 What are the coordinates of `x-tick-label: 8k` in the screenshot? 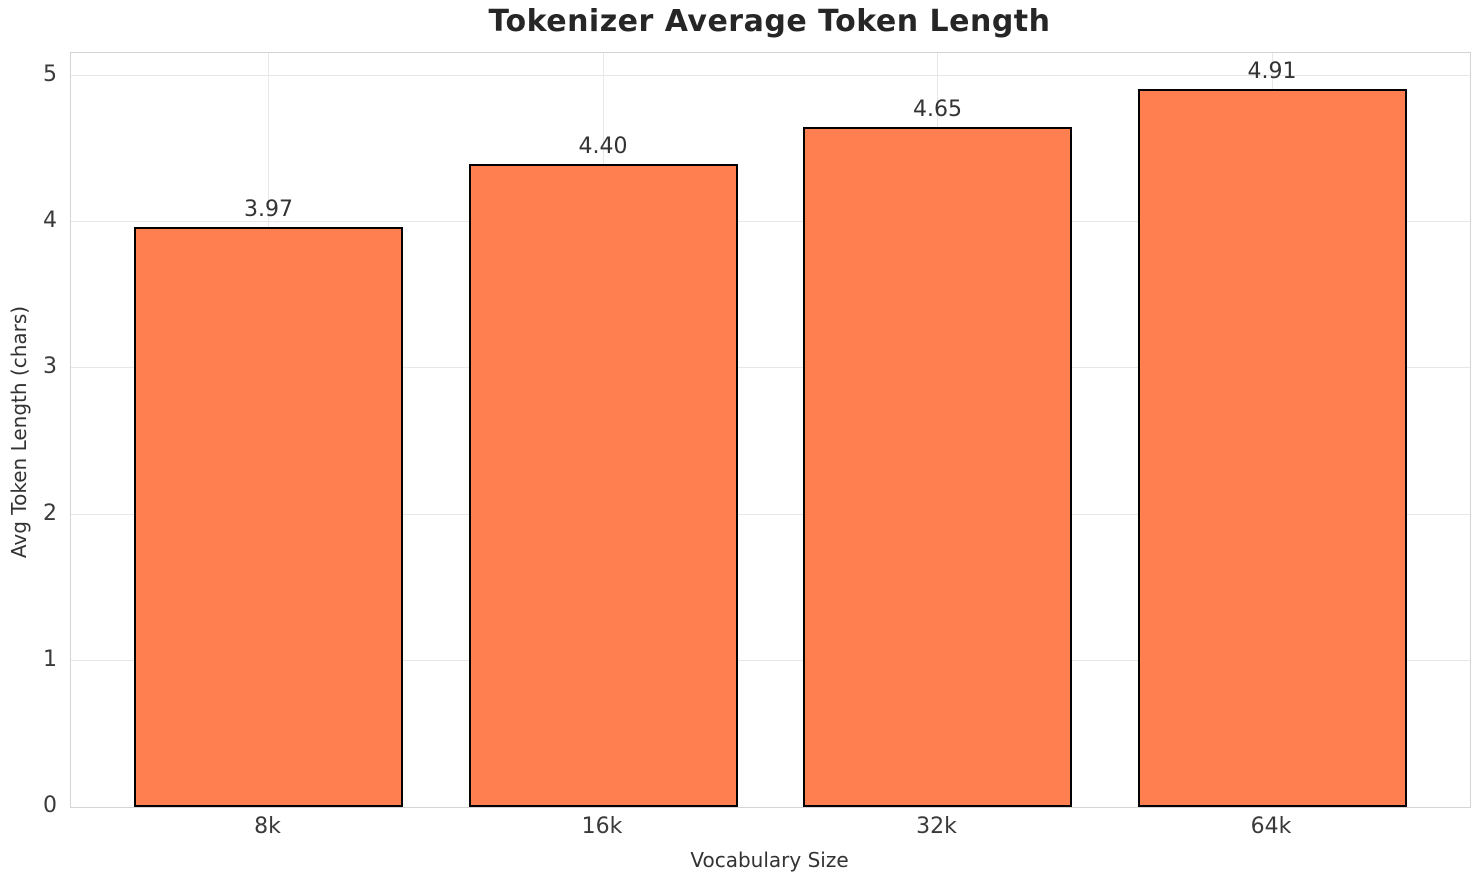 It's located at (267, 826).